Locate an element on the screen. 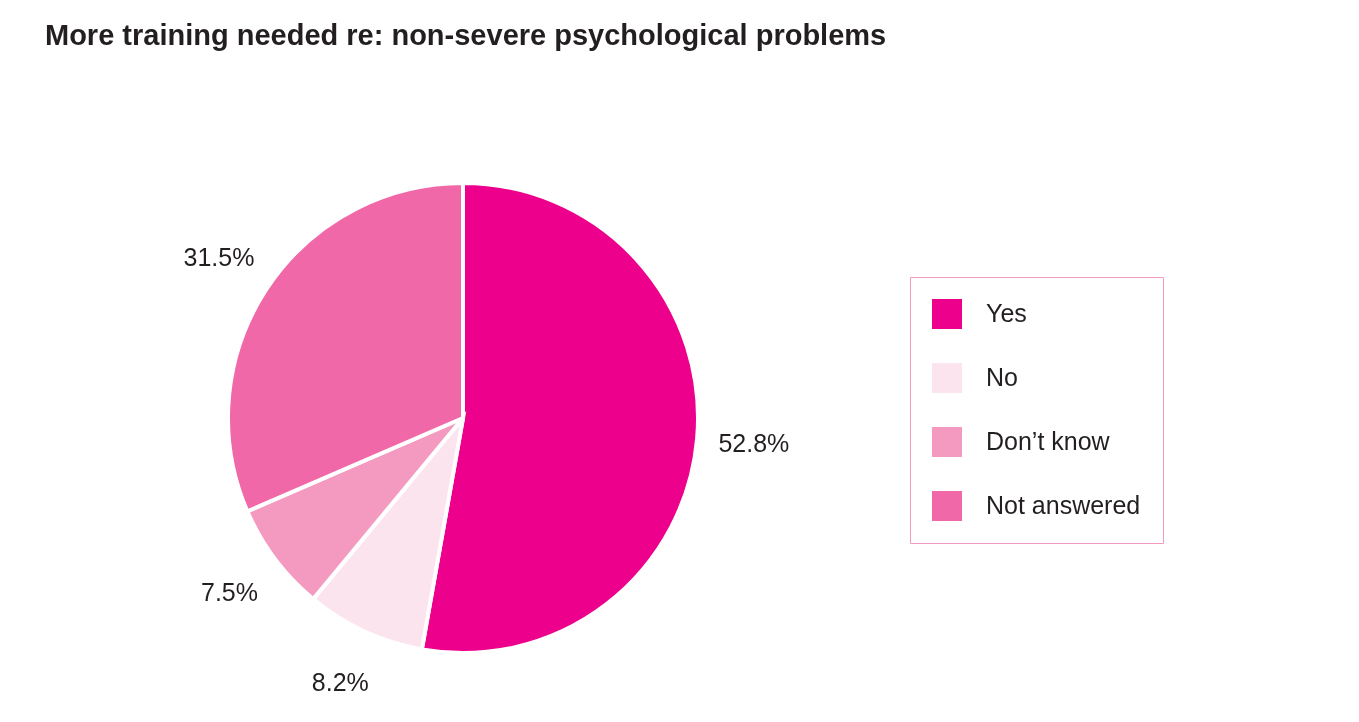 This screenshot has width=1359, height=722. data-label: 31.5% is located at coordinates (219, 256).